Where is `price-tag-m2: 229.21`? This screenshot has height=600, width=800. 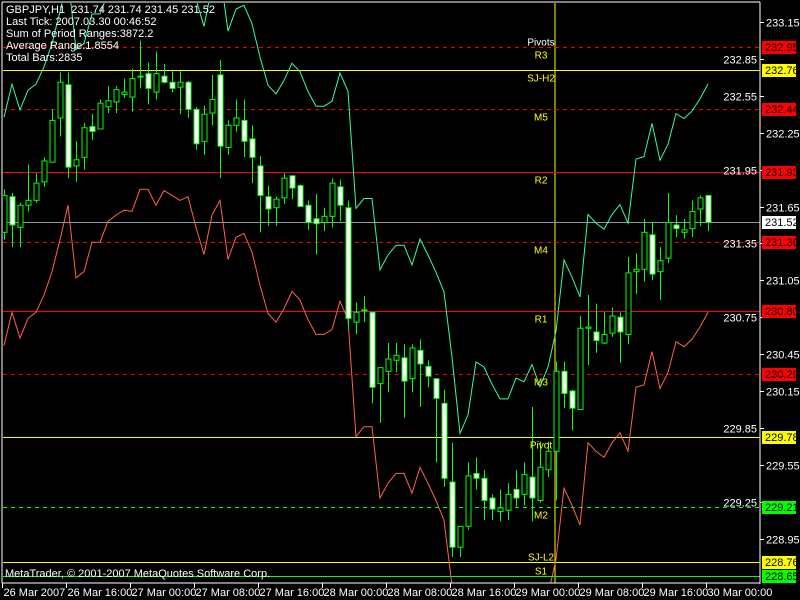 price-tag-m2: 229.21 is located at coordinates (782, 508).